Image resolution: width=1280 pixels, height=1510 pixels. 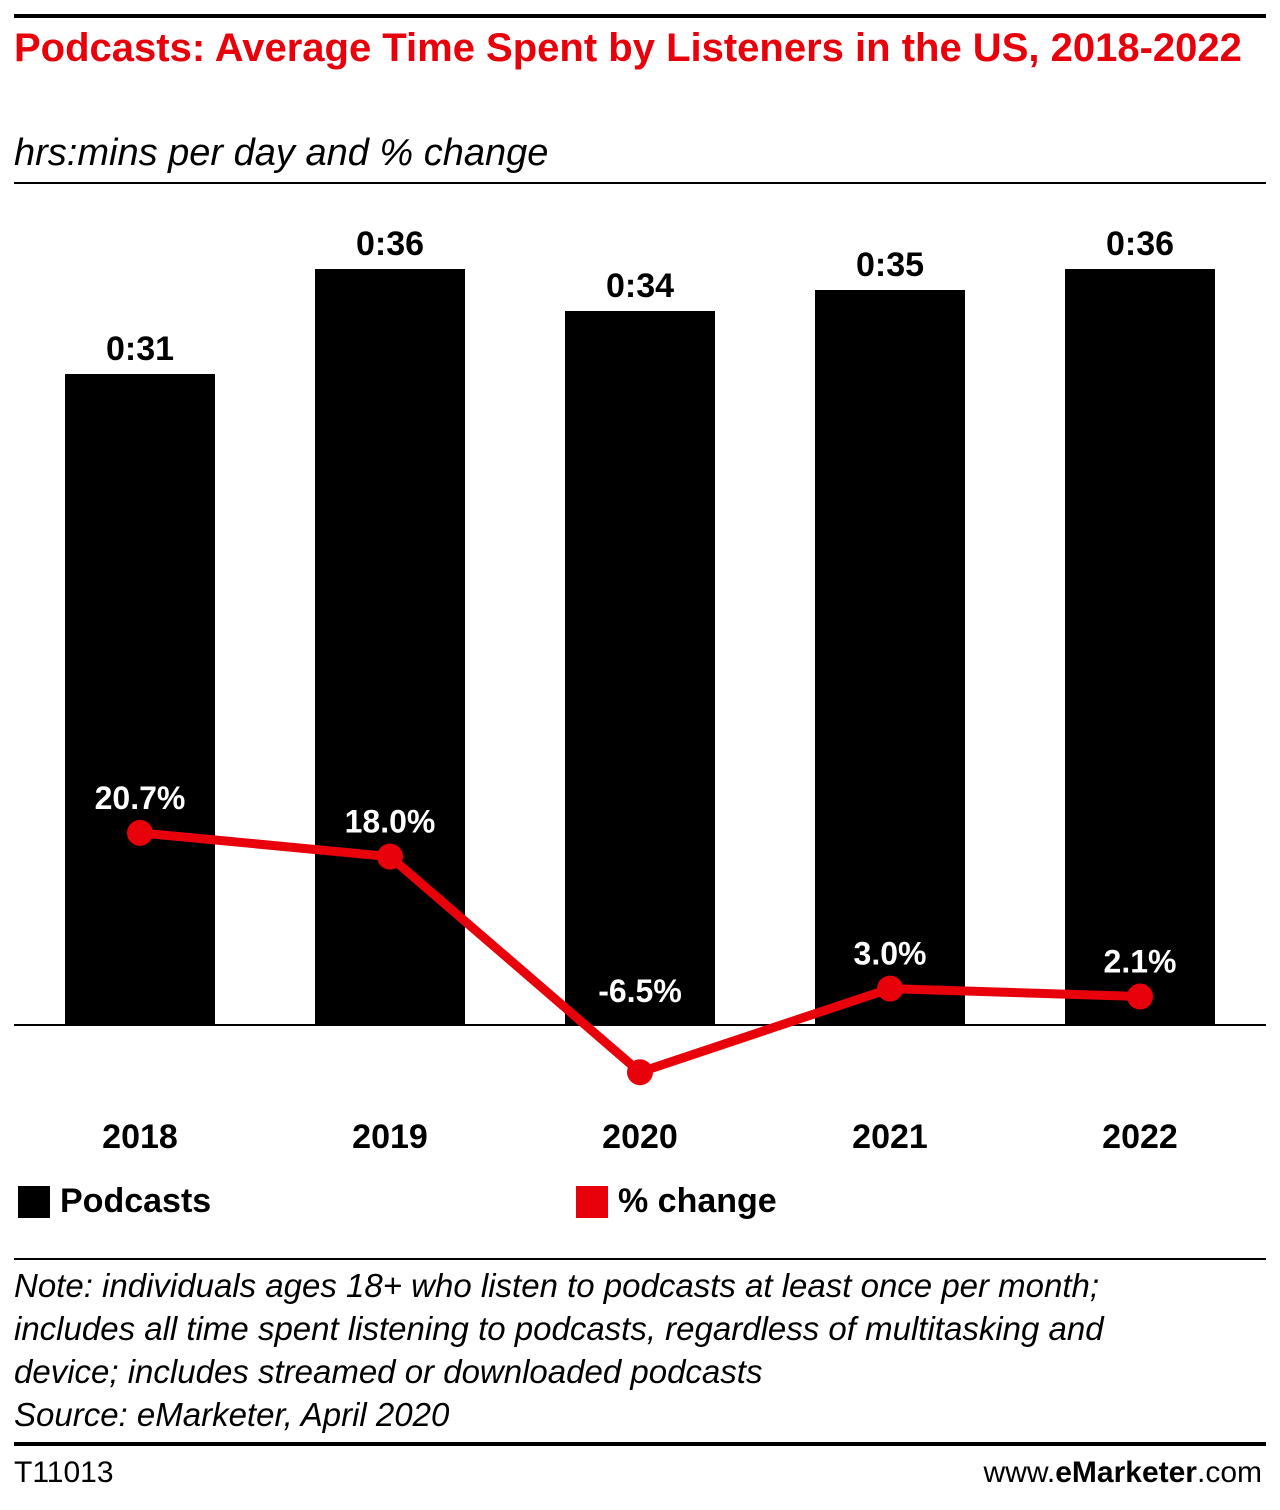 What do you see at coordinates (390, 822) in the screenshot?
I see `line-label-2019: 18.0%` at bounding box center [390, 822].